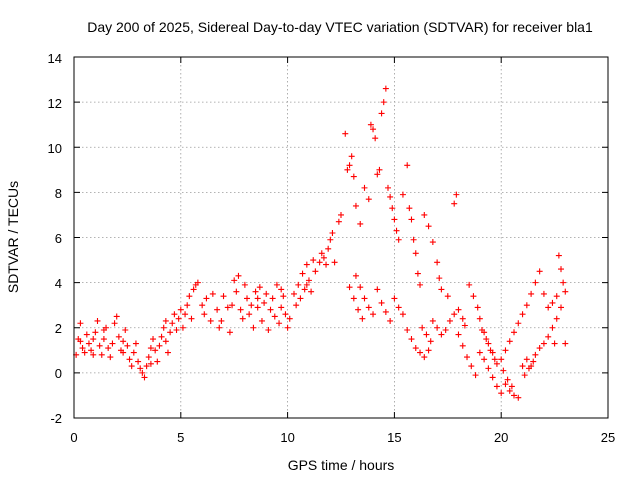 The width and height of the screenshot is (640, 480). Describe the element at coordinates (55, 58) in the screenshot. I see `y-tick-label: 14` at that location.